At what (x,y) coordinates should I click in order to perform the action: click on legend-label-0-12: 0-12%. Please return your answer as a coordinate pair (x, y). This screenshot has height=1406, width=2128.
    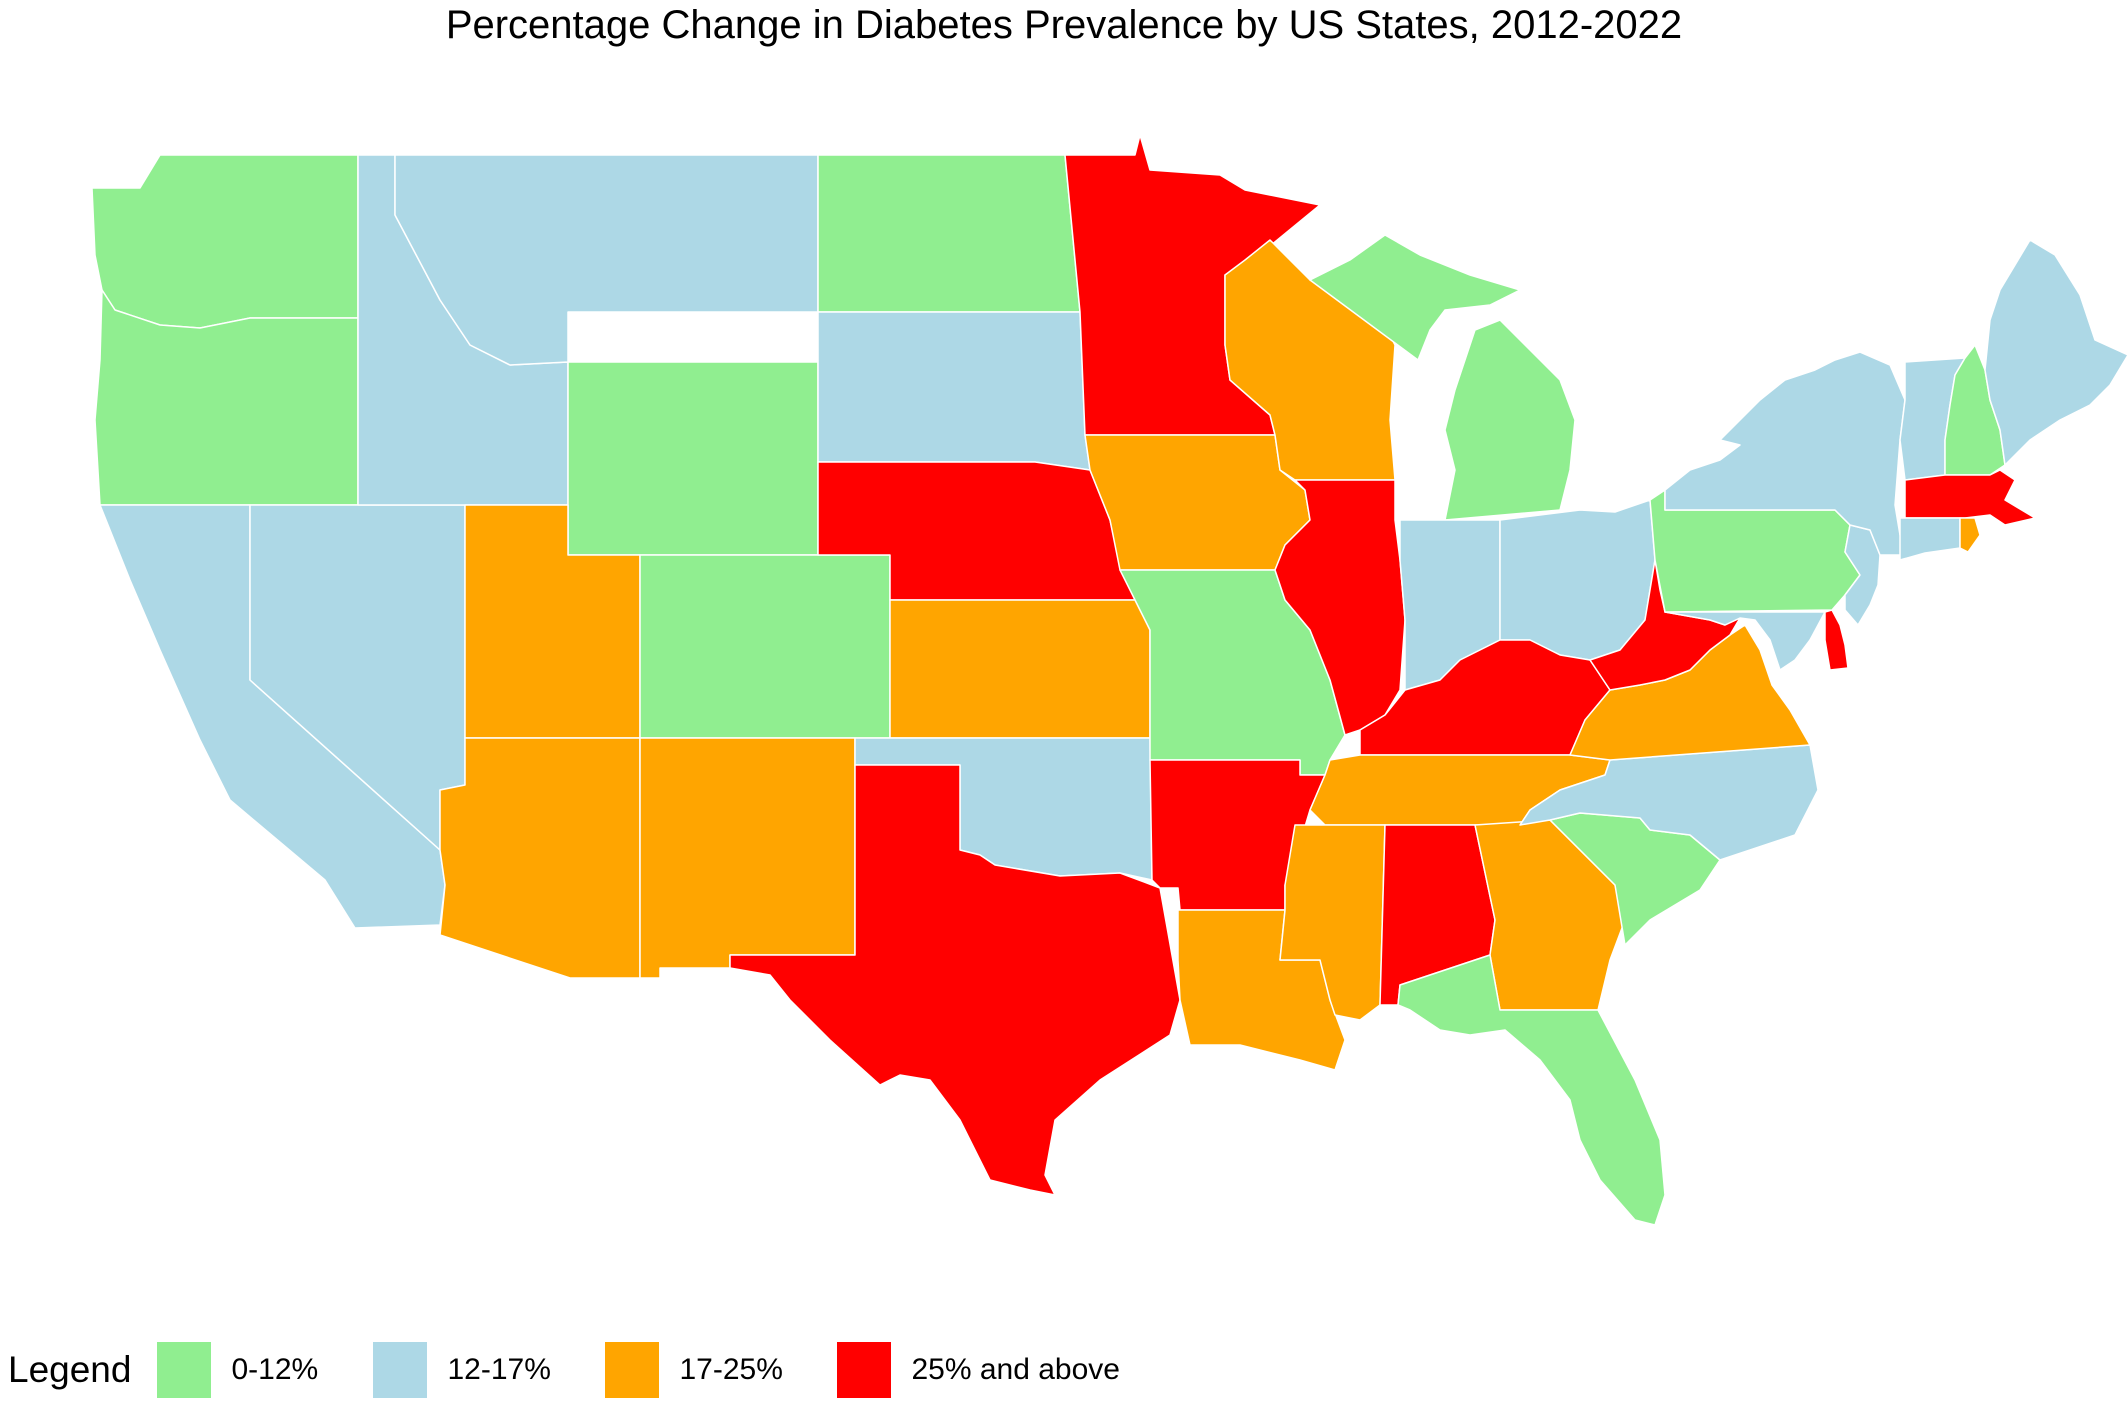
    Looking at the image, I should click on (275, 1369).